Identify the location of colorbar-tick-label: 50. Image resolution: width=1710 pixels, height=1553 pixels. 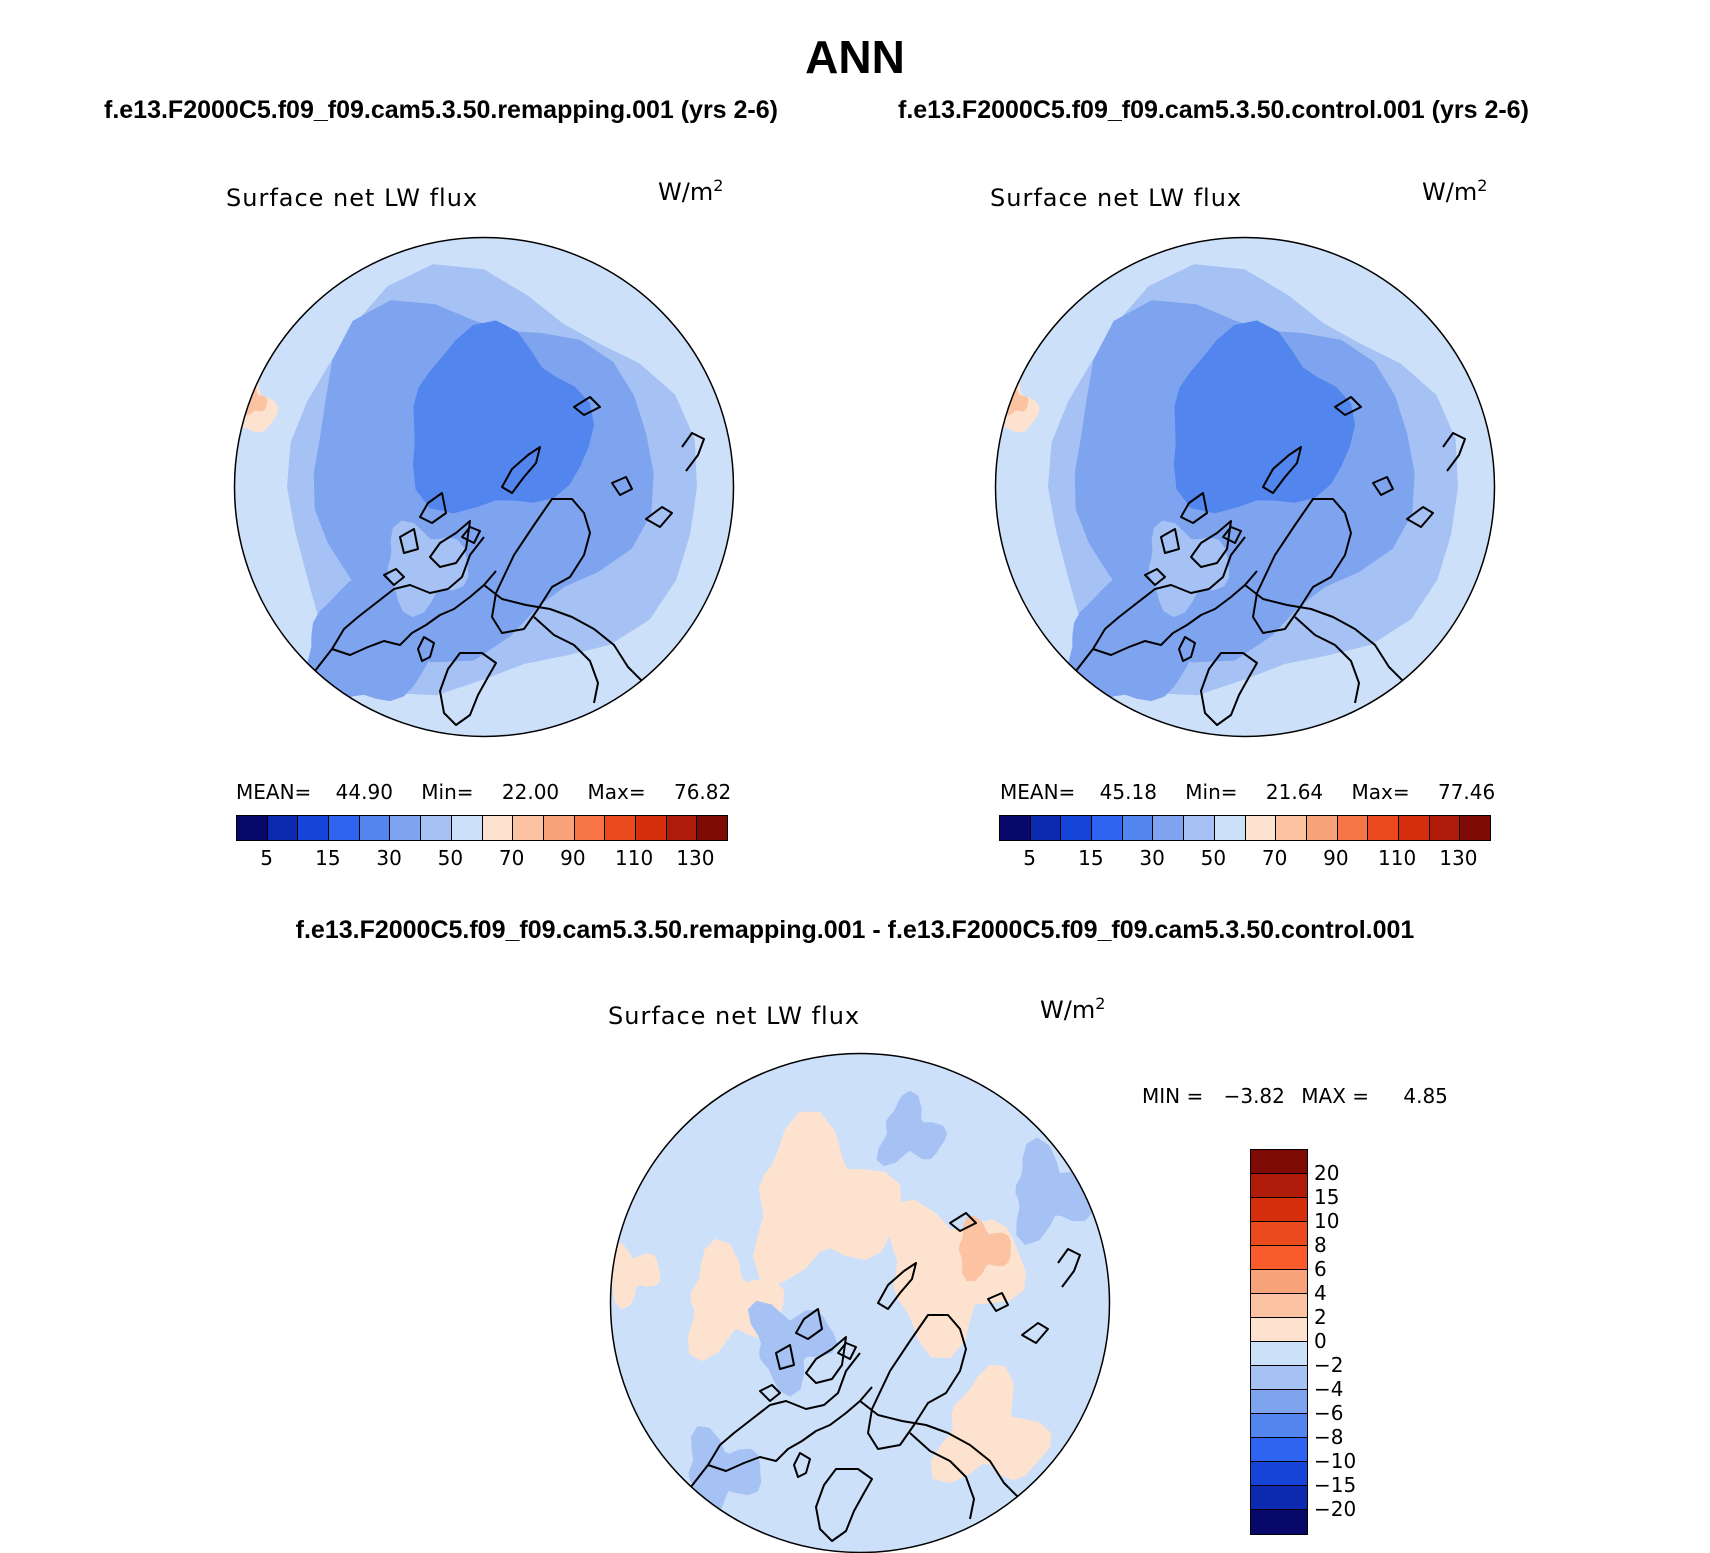
(450, 858).